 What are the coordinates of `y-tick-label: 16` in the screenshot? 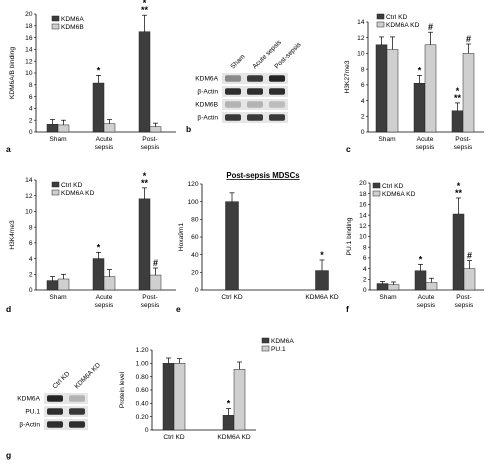 It's located at (363, 205).